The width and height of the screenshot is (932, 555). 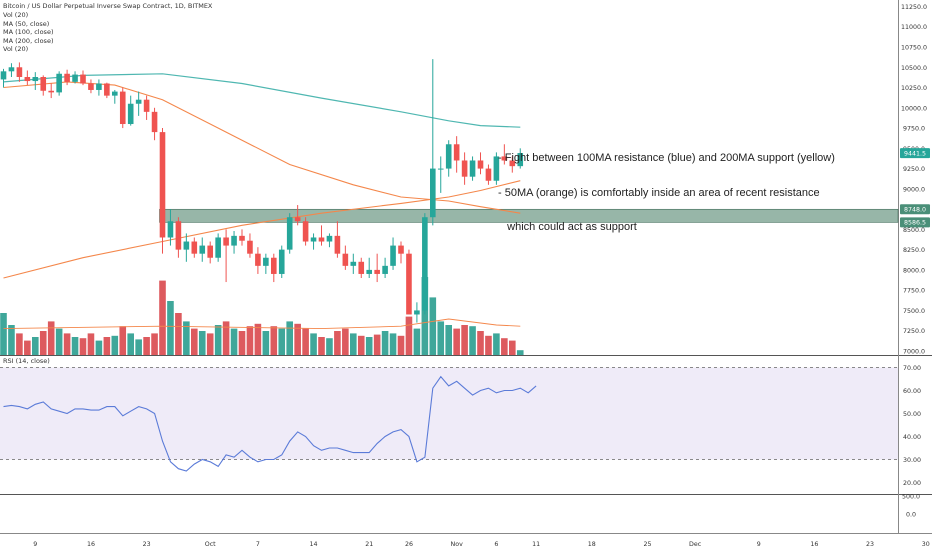 What do you see at coordinates (35, 544) in the screenshot?
I see `time-tick-label: 9` at bounding box center [35, 544].